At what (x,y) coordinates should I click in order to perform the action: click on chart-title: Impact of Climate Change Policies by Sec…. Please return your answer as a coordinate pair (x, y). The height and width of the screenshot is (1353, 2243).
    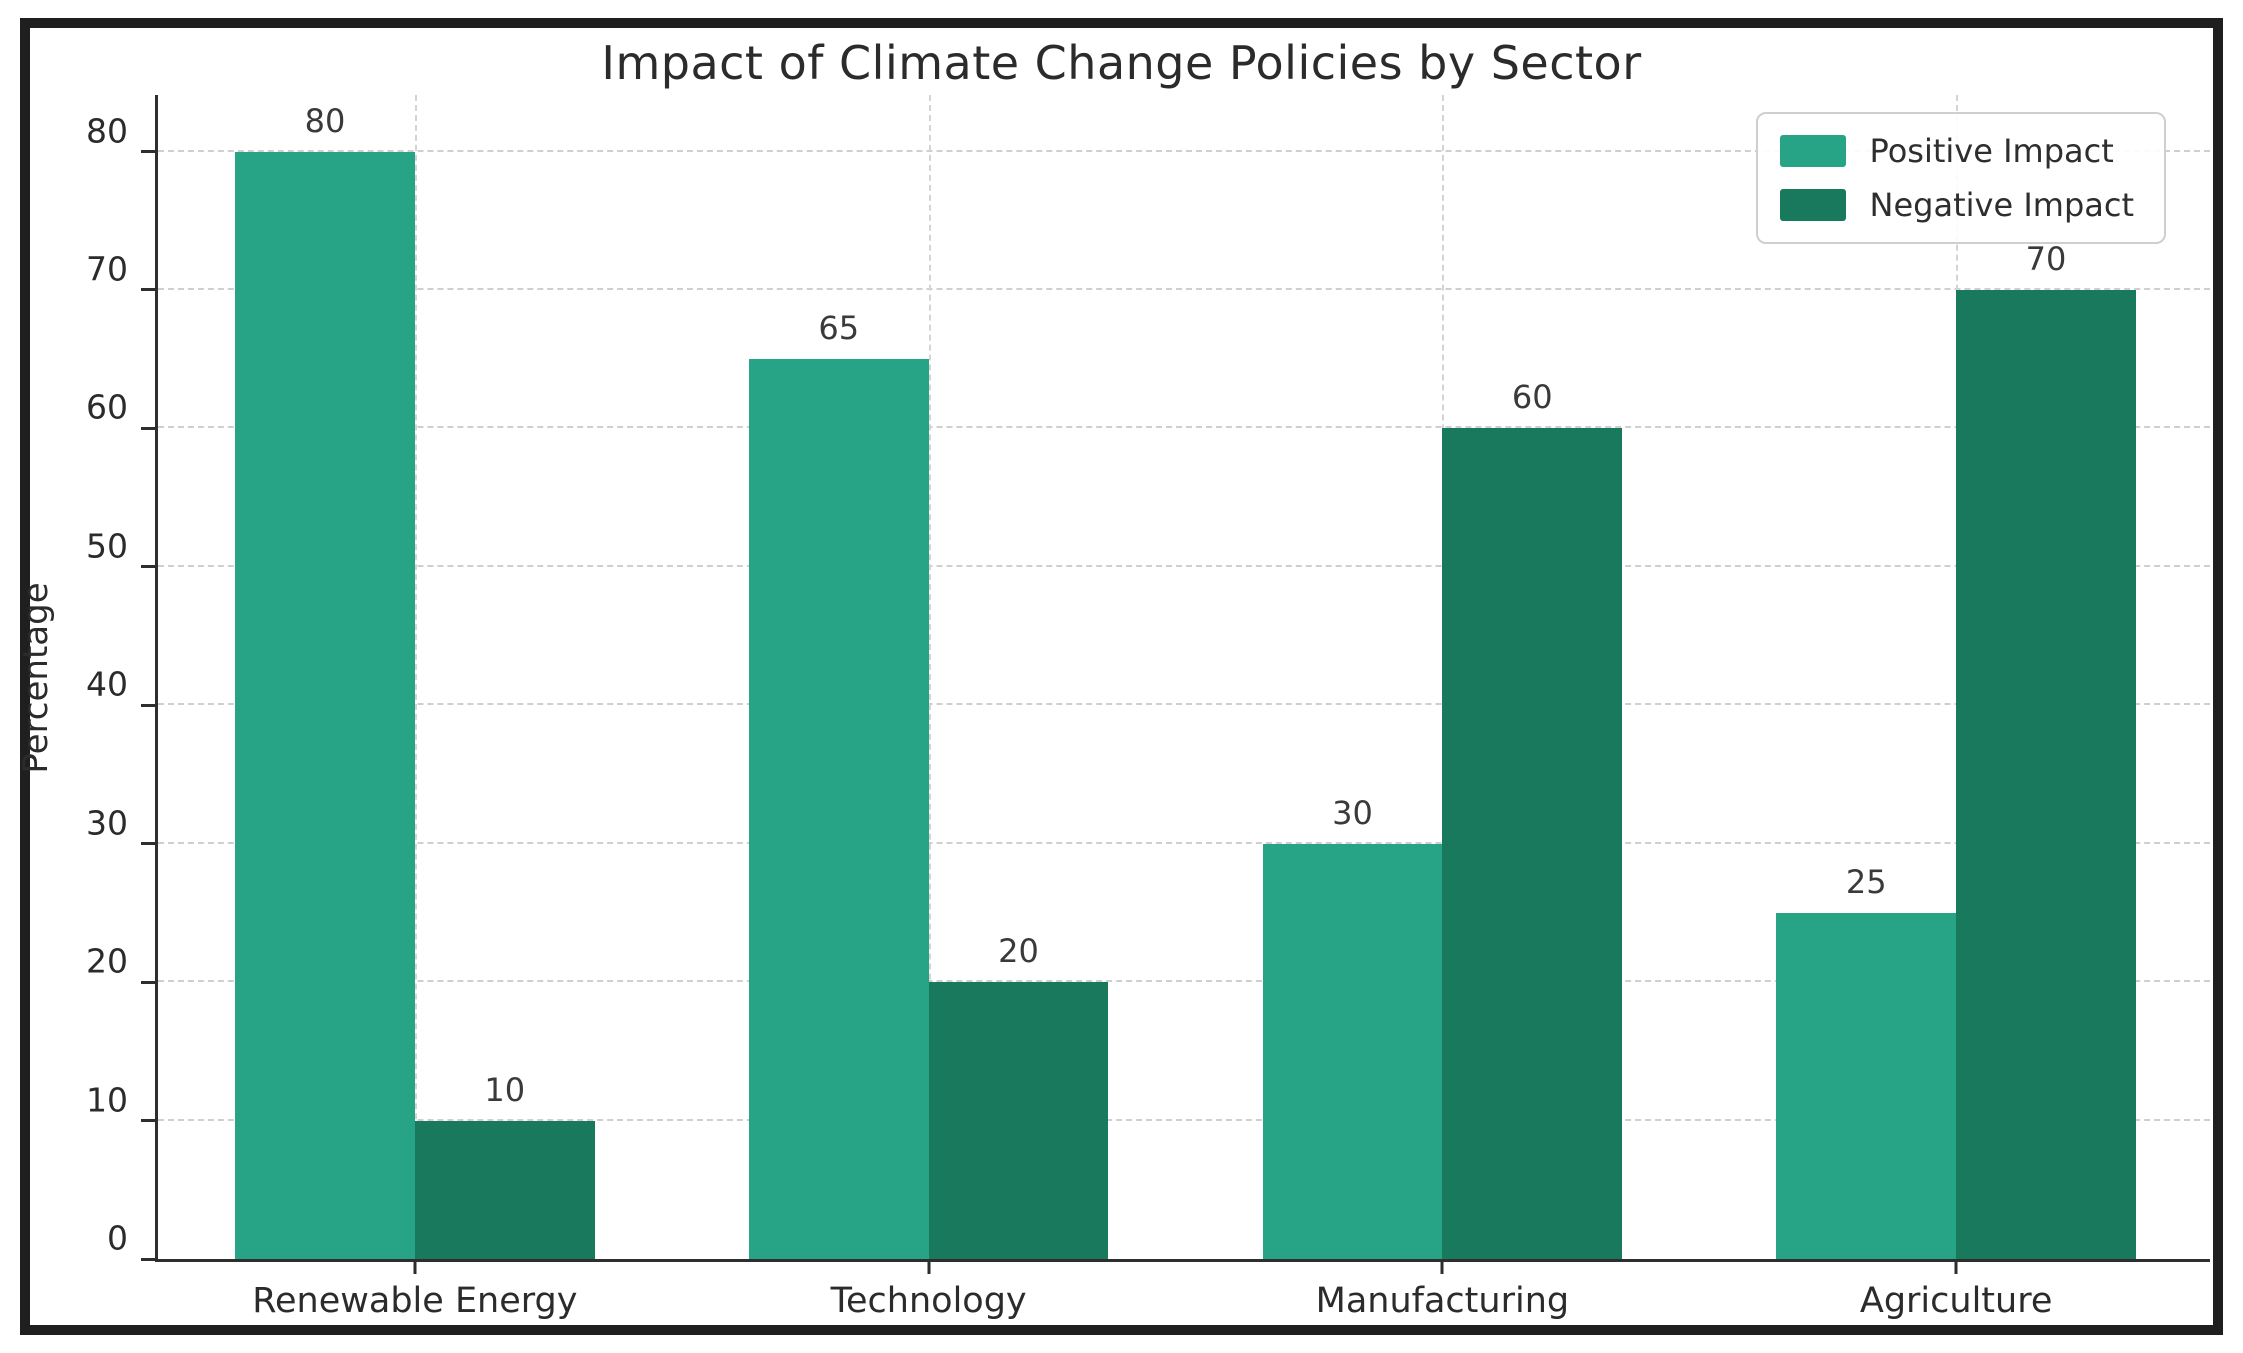
    Looking at the image, I should click on (1121, 63).